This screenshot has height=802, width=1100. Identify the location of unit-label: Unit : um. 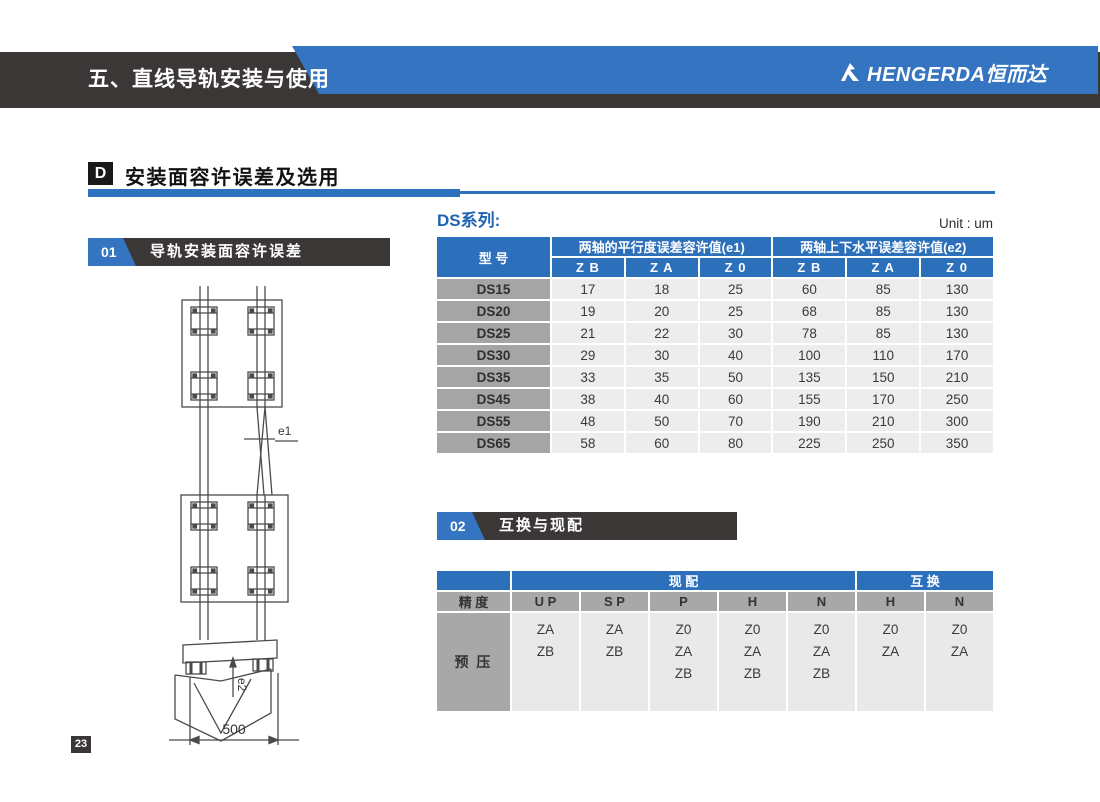
(965, 223).